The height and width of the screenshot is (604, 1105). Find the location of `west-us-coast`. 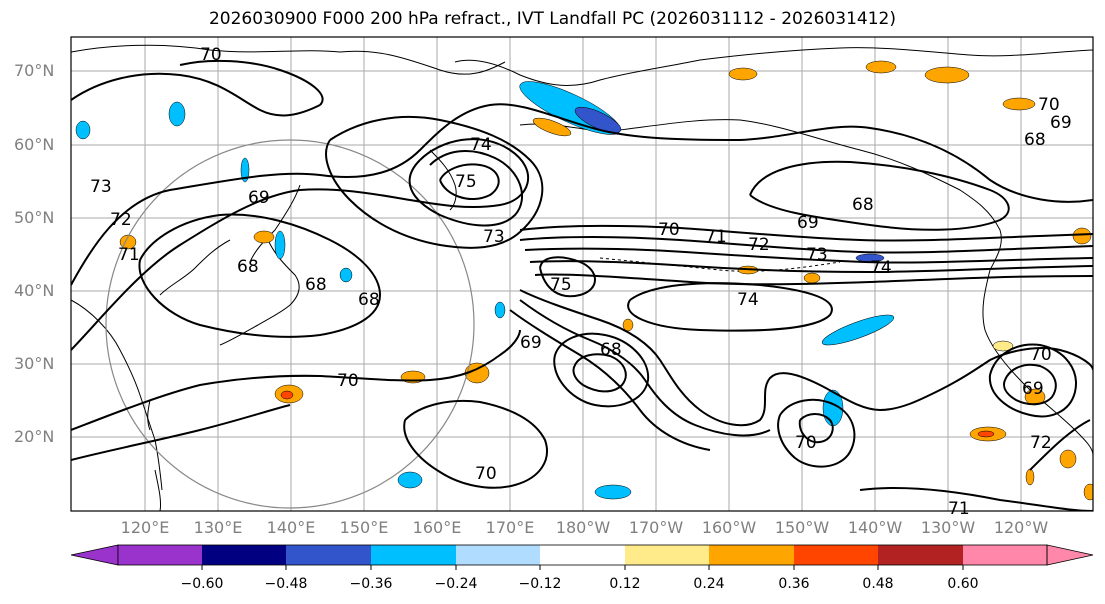

west-us-coast is located at coordinates (1037, 362).